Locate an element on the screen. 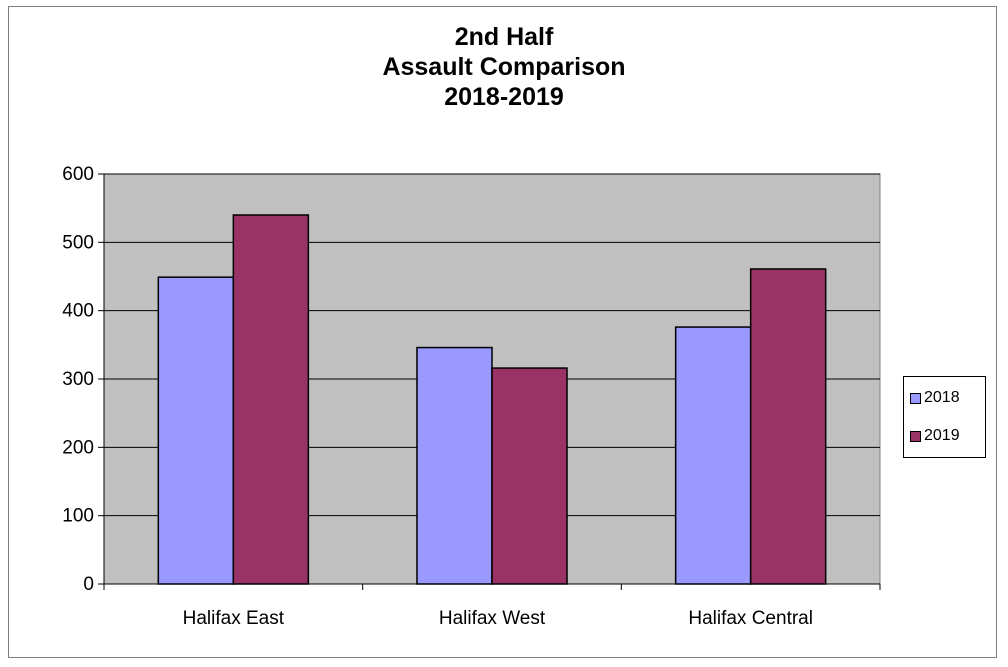 The width and height of the screenshot is (1008, 667). chart-title-line-2: Assault Comparison is located at coordinates (504, 67).